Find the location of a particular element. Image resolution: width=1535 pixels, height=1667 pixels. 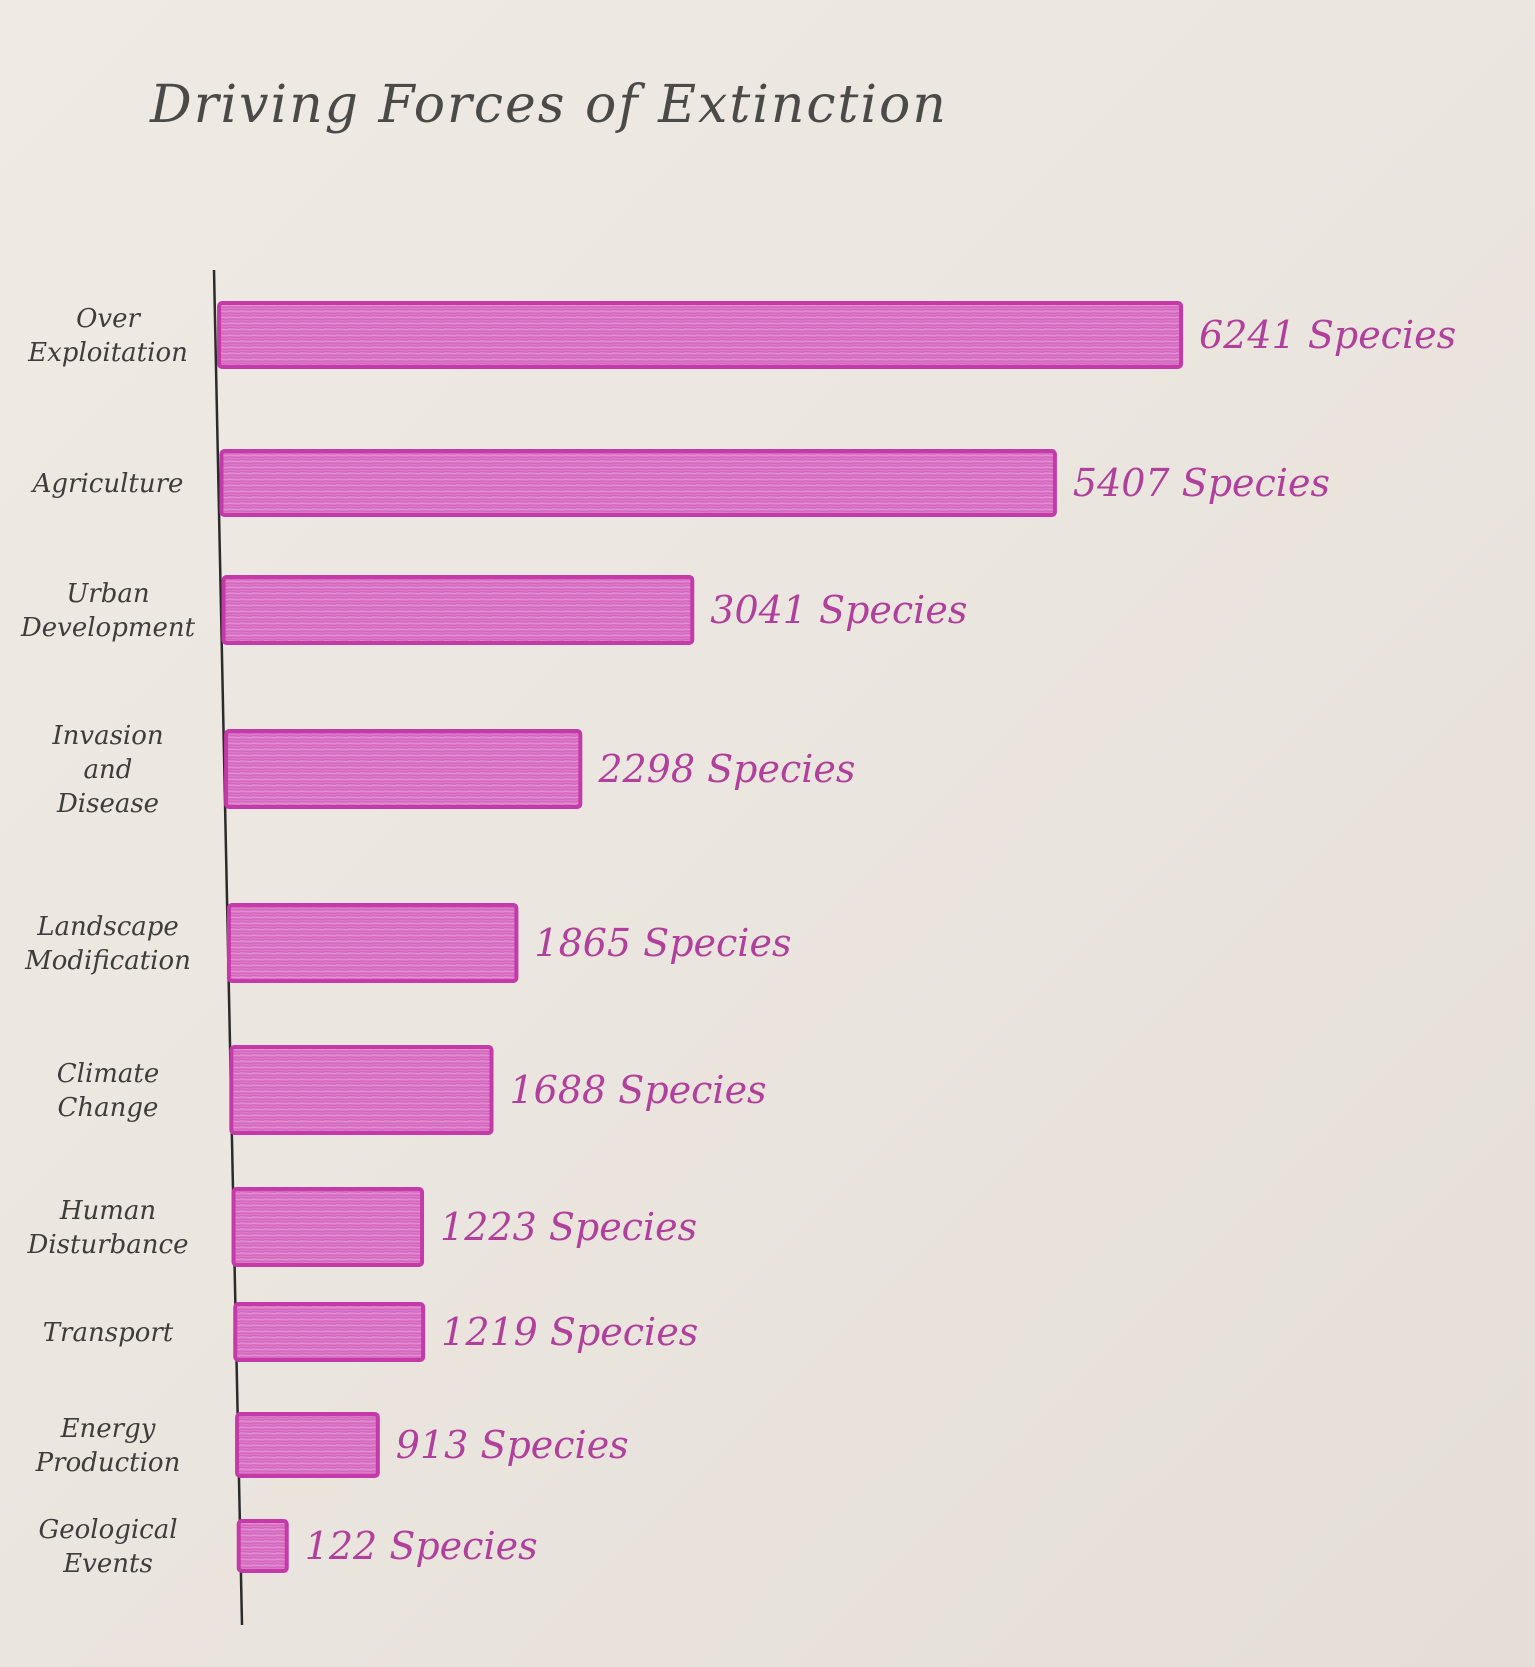

bar-value-label: 5407 Species is located at coordinates (1201, 483).